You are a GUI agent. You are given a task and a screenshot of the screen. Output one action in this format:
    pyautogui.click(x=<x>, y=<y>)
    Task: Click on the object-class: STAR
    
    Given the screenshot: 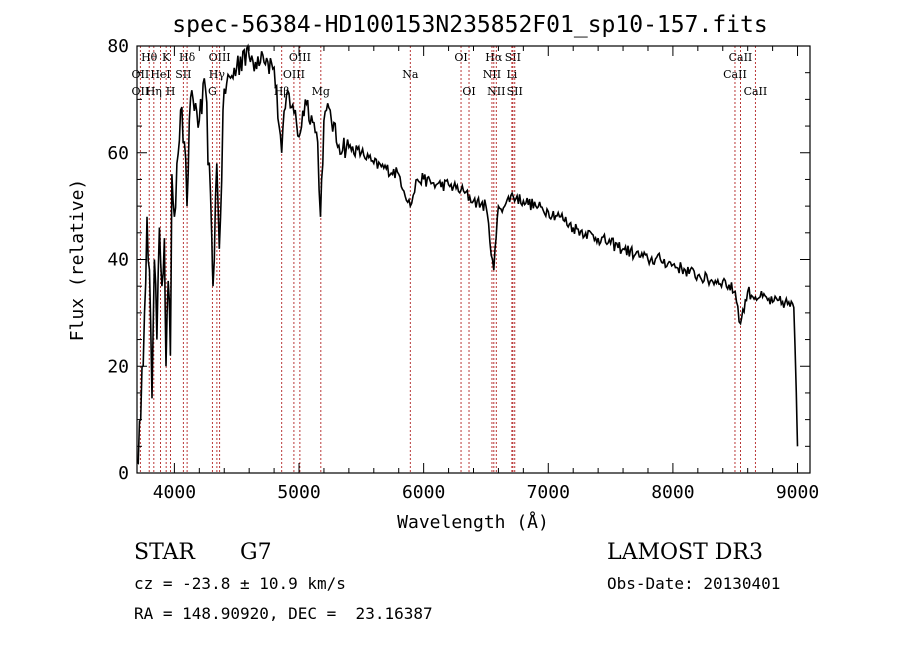 What is the action you would take?
    pyautogui.click(x=164, y=552)
    